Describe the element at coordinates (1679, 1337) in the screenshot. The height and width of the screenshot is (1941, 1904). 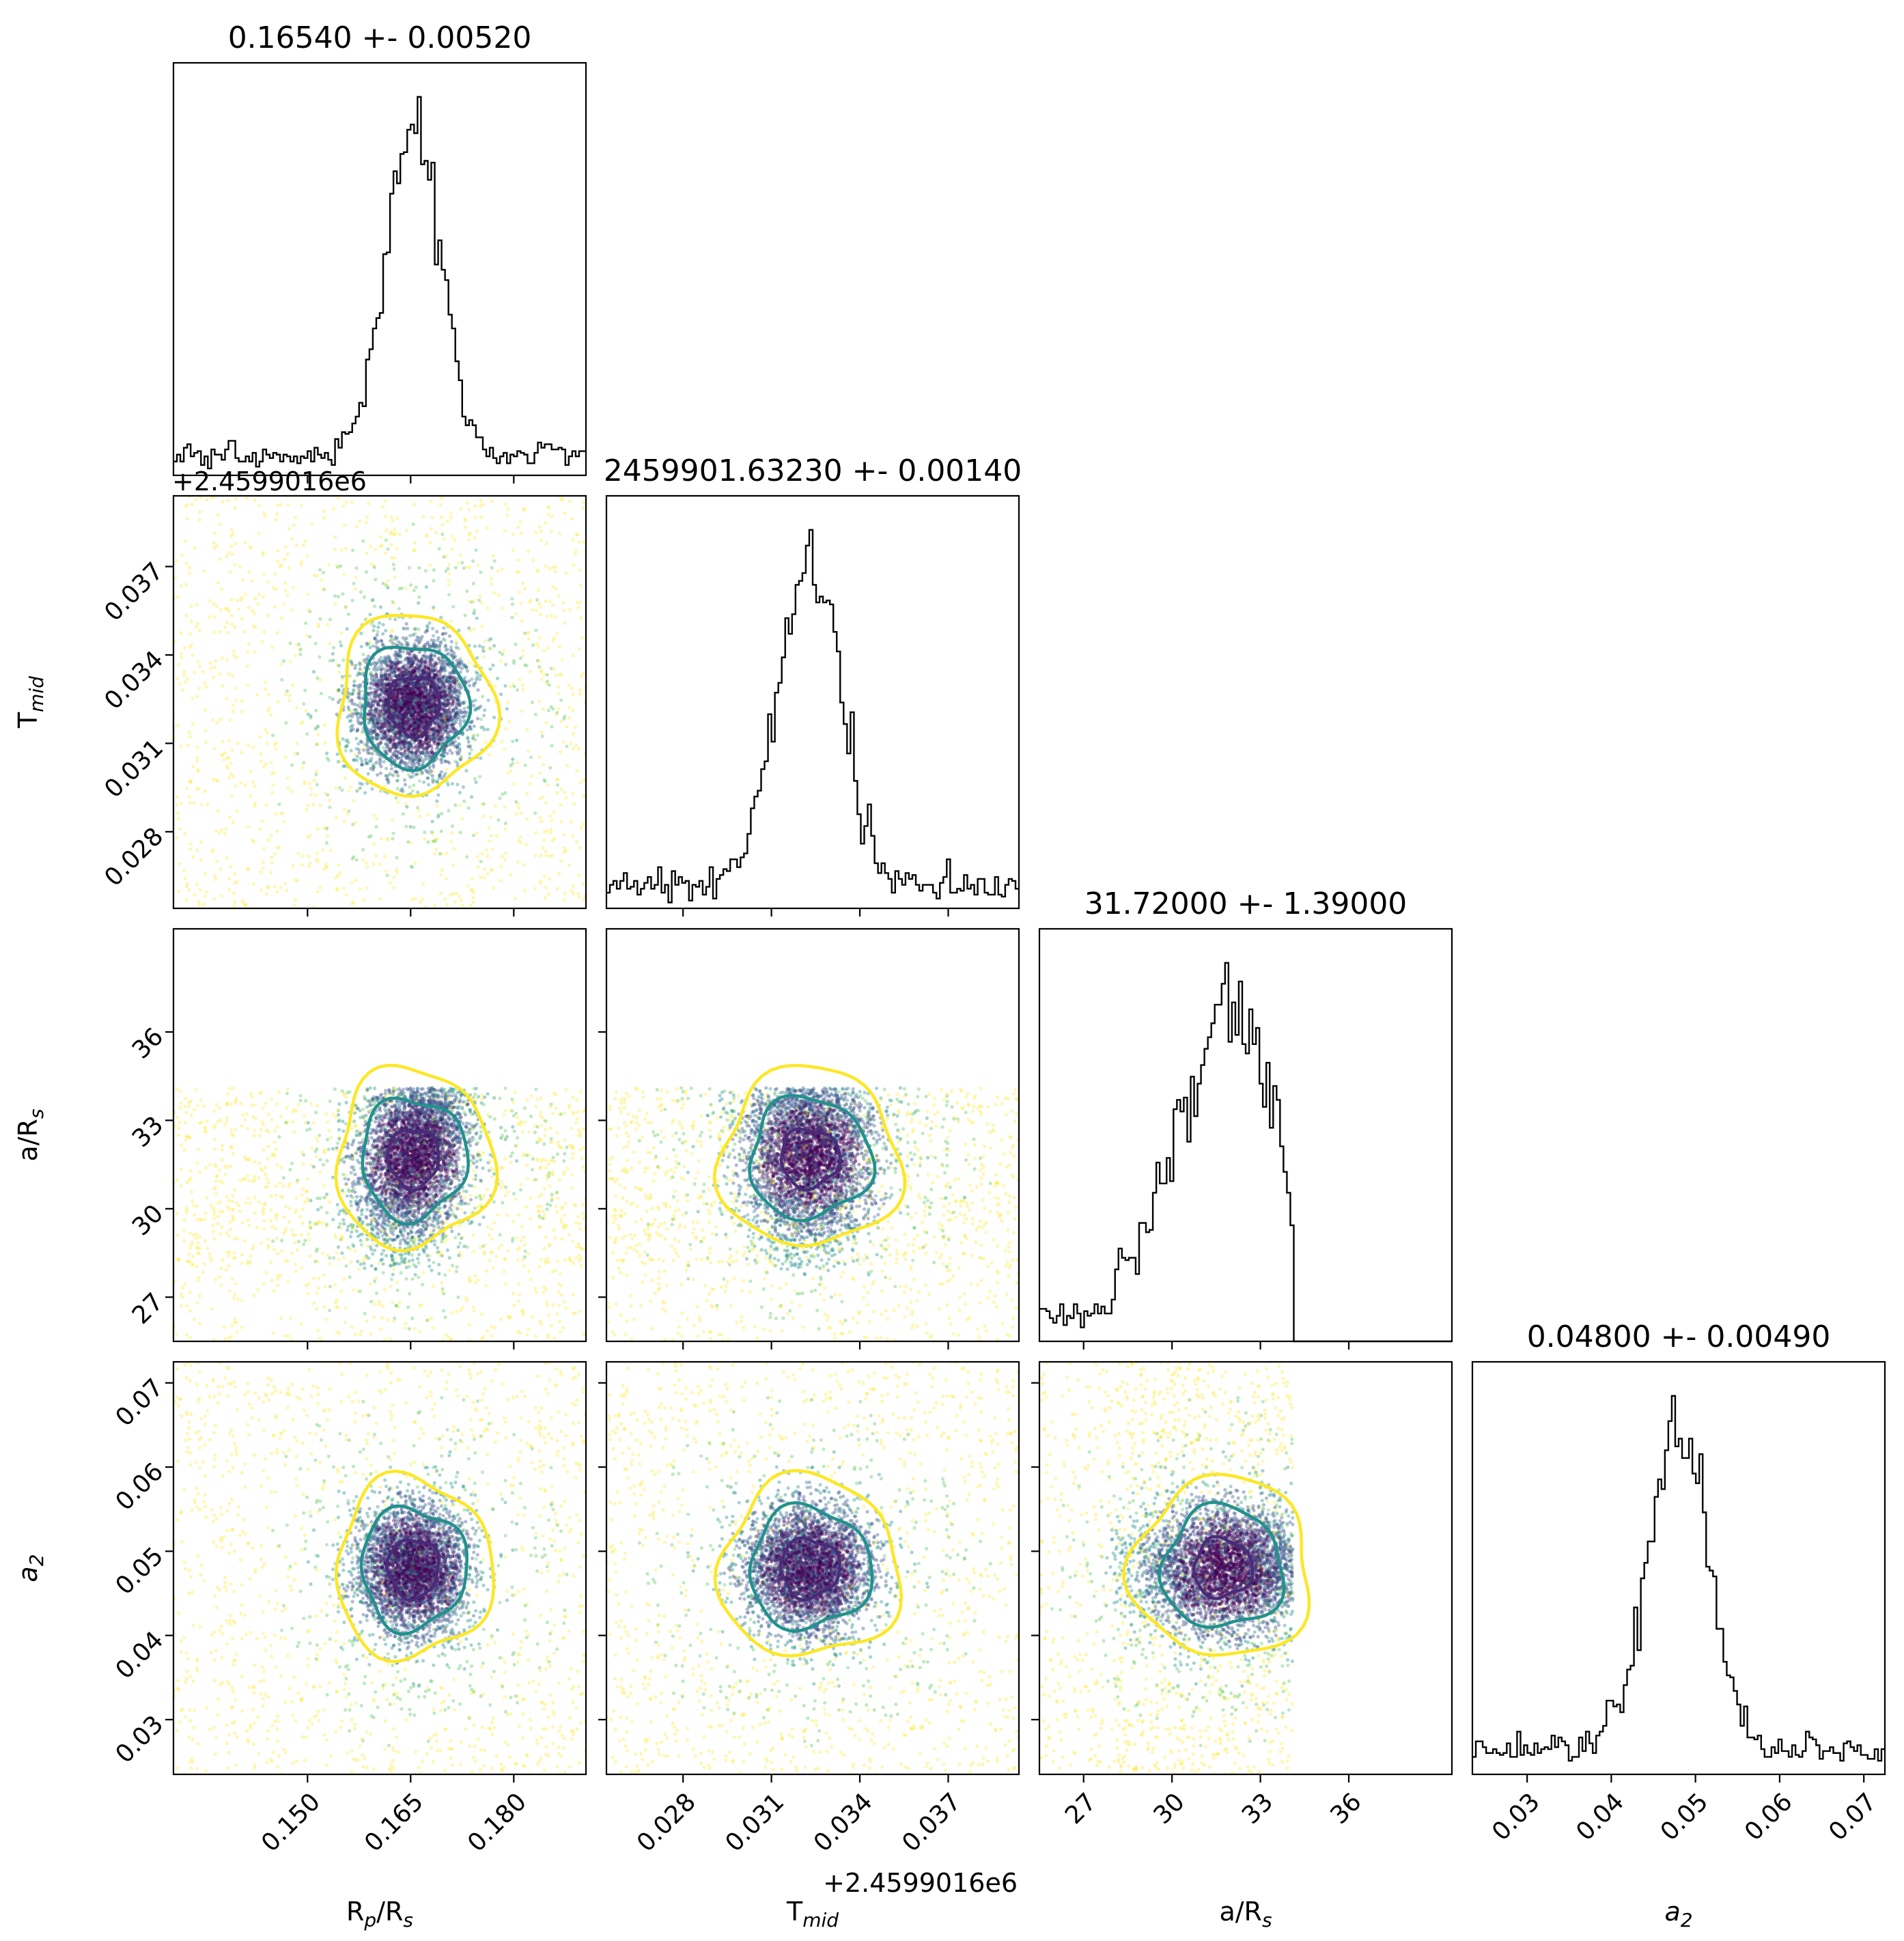
I see `panel-title-a2: 0.04800 +- 0.00490` at that location.